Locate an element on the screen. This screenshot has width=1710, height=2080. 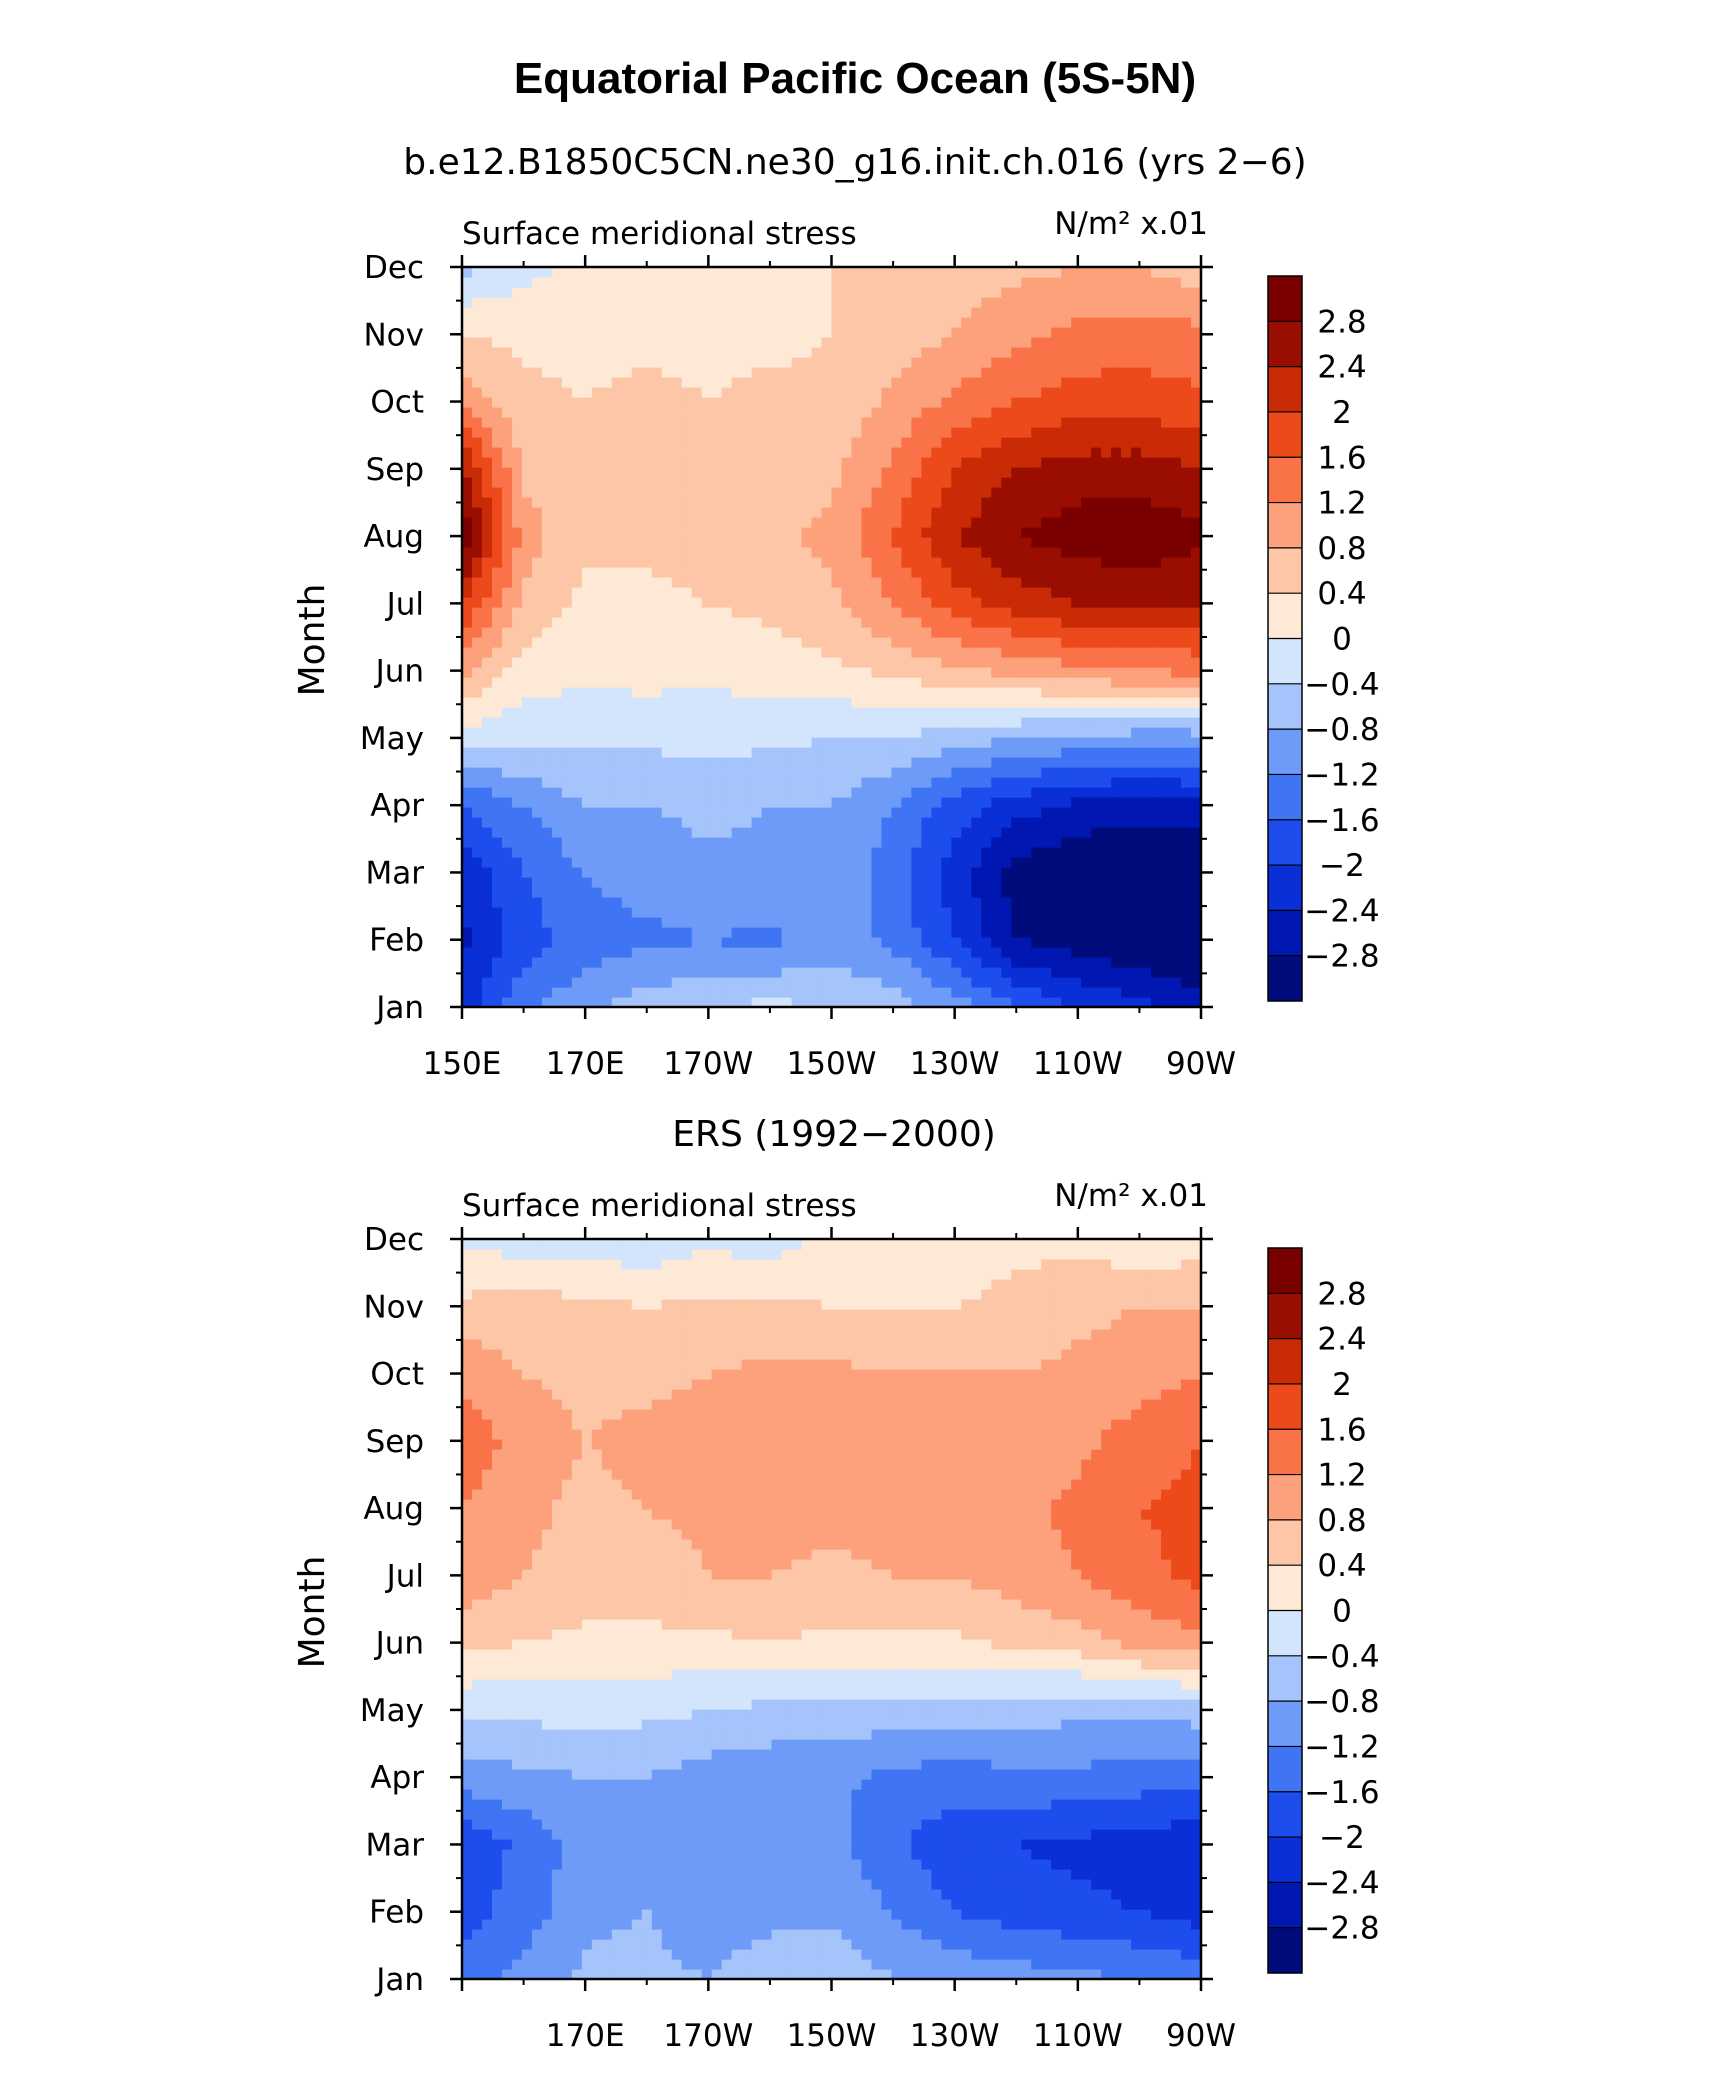
main-title: Equatorial Pacific Ocean (5S-5N) is located at coordinates (855, 78).